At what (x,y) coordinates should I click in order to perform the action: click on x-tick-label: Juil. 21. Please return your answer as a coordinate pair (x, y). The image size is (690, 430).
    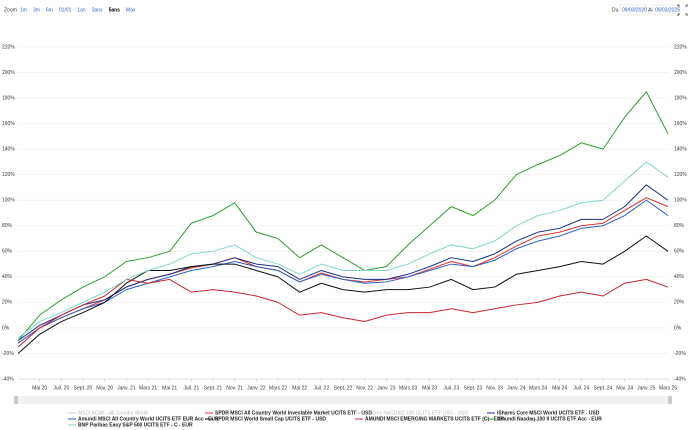
    Looking at the image, I should click on (191, 388).